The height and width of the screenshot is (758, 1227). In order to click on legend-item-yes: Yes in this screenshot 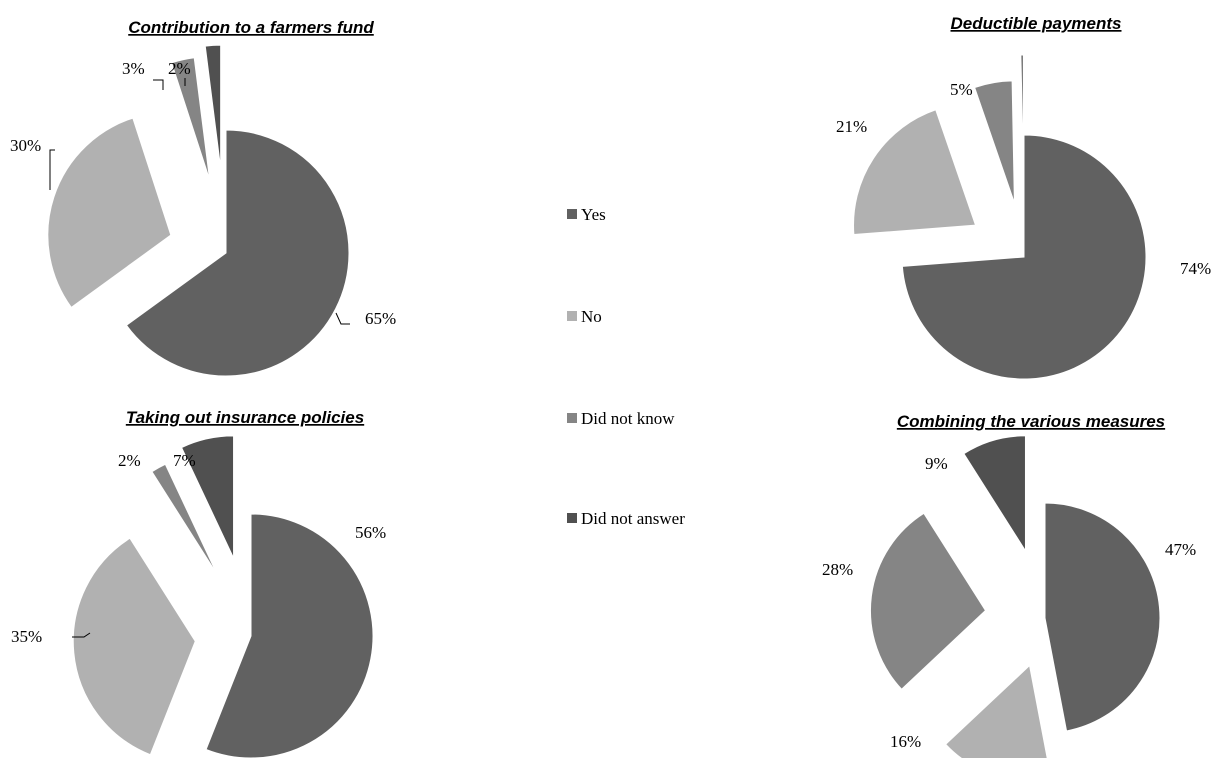, I will do `click(586, 214)`.